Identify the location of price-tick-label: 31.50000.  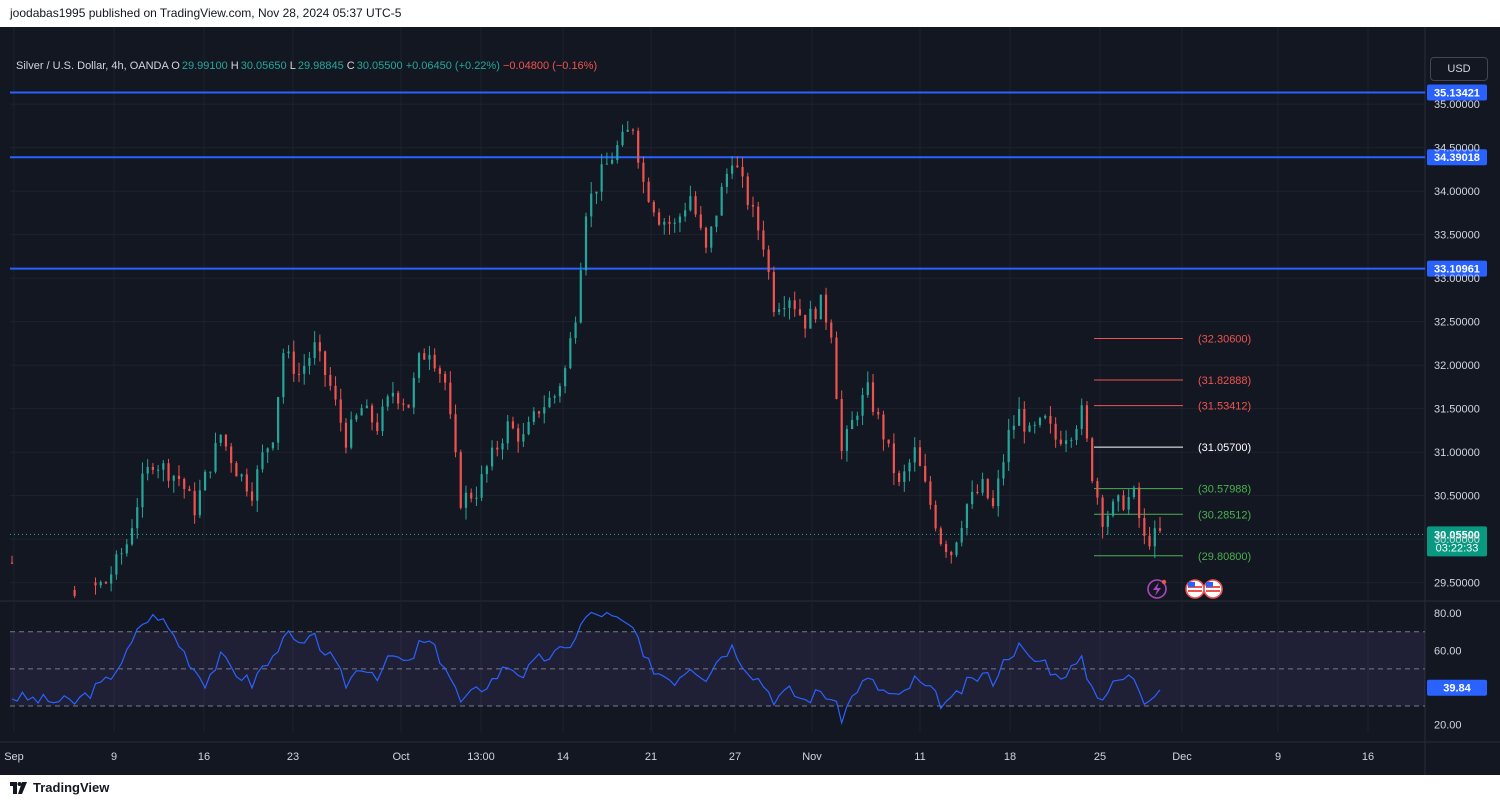
(1457, 410).